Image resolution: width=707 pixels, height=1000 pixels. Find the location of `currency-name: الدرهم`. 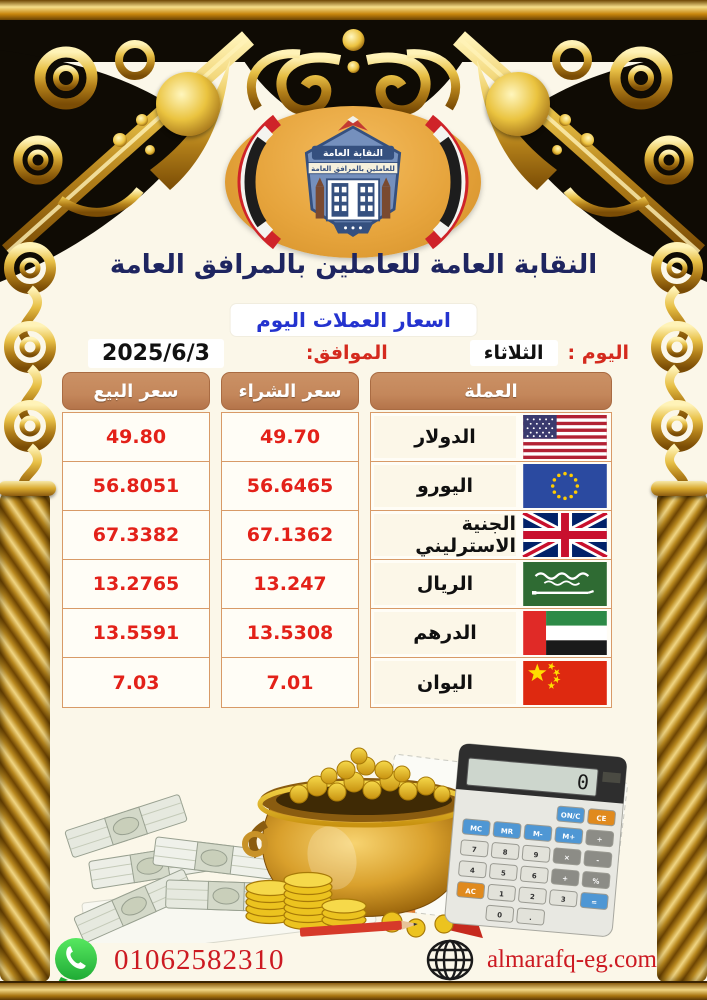

currency-name: الدرهم is located at coordinates (445, 633).